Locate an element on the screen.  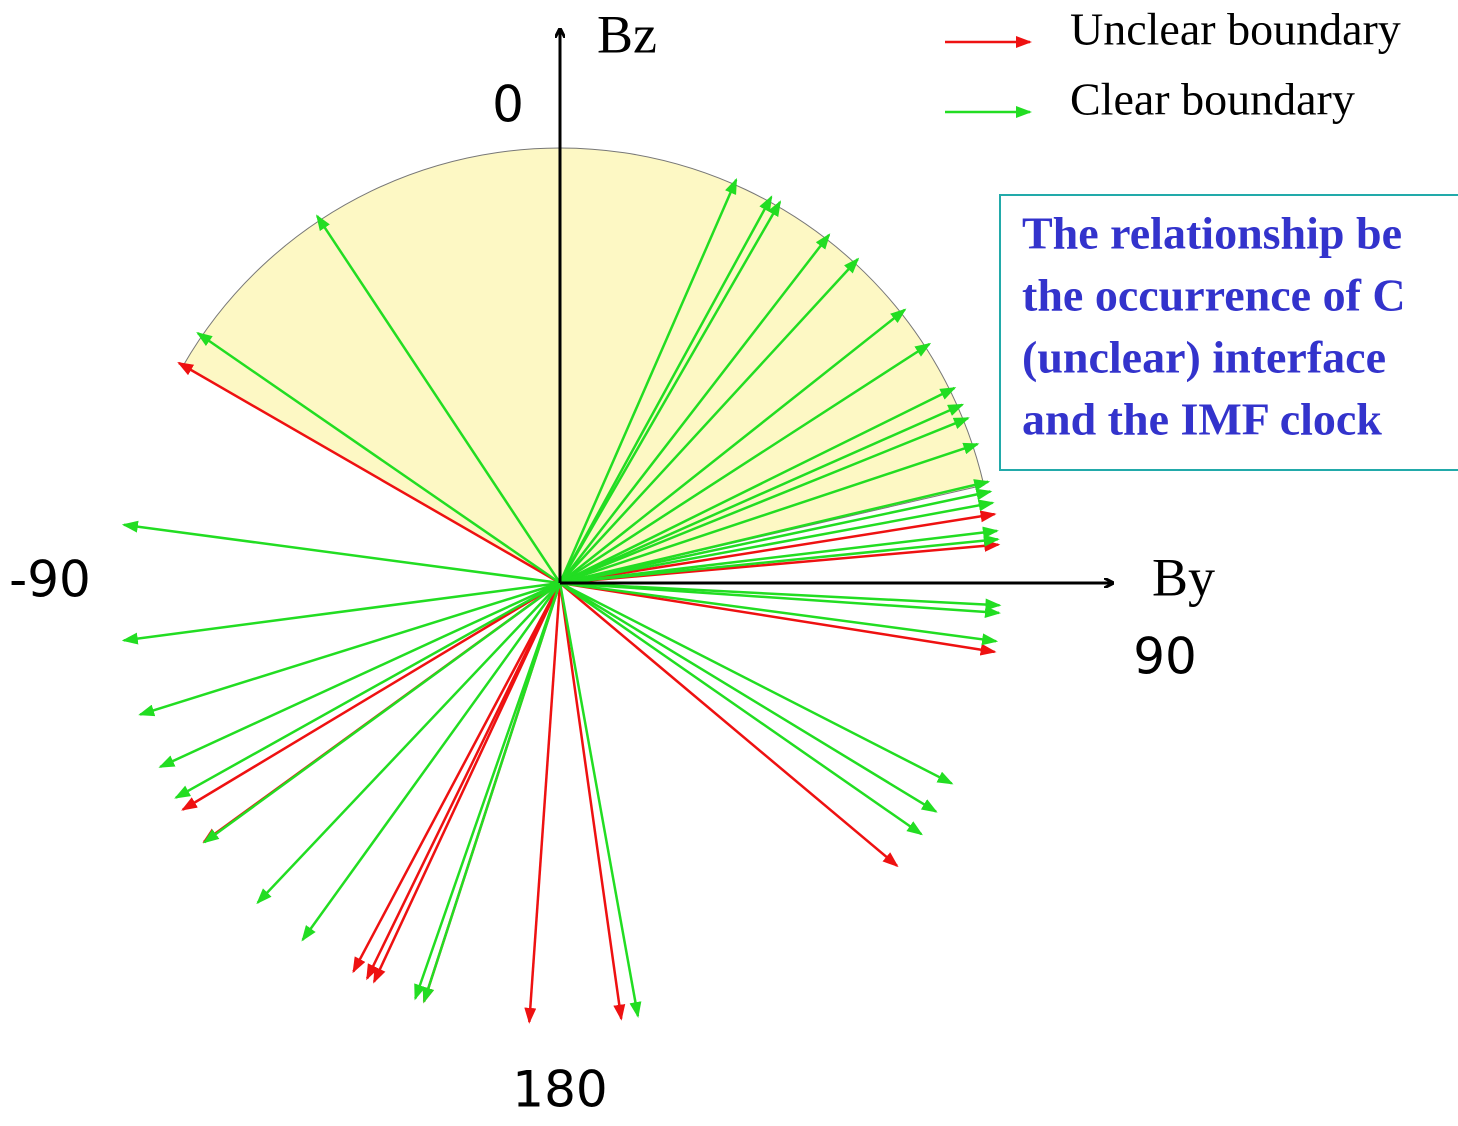
legend-label: Clear boundary is located at coordinates (1212, 99).